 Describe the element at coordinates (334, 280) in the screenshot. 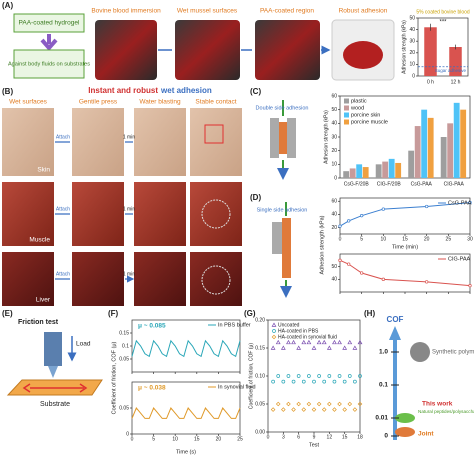

I see `y-tick-label: 40` at that location.